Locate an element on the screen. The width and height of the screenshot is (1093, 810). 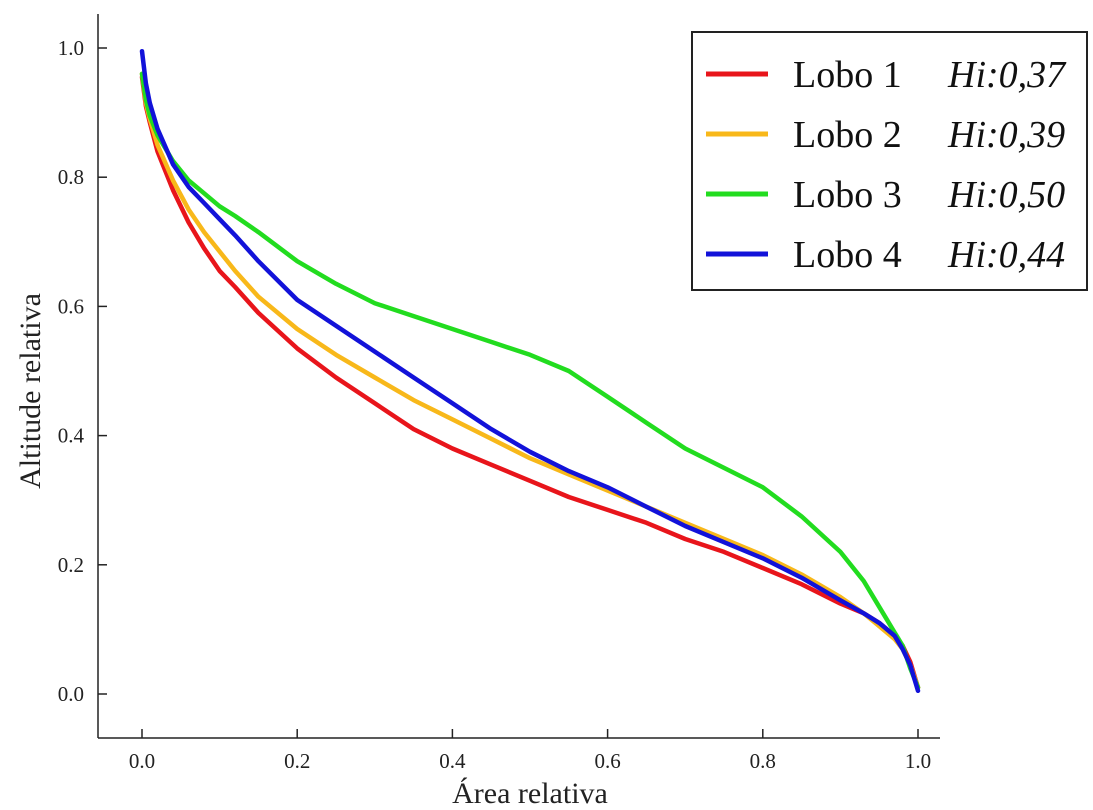
y-tick-label: 0.4 is located at coordinates (71, 436).